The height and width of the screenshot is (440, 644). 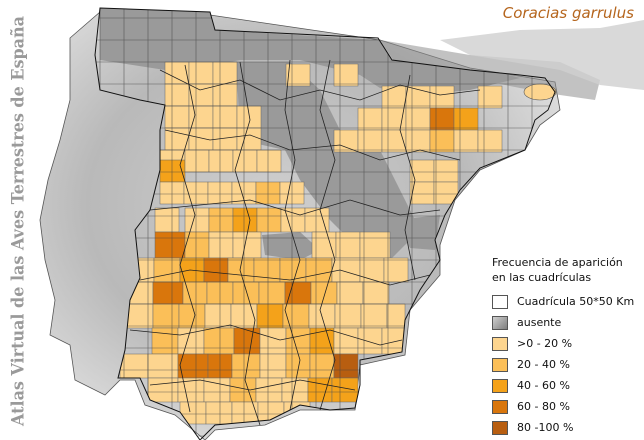 What do you see at coordinates (539, 322) in the screenshot?
I see `legend-label: ausente` at bounding box center [539, 322].